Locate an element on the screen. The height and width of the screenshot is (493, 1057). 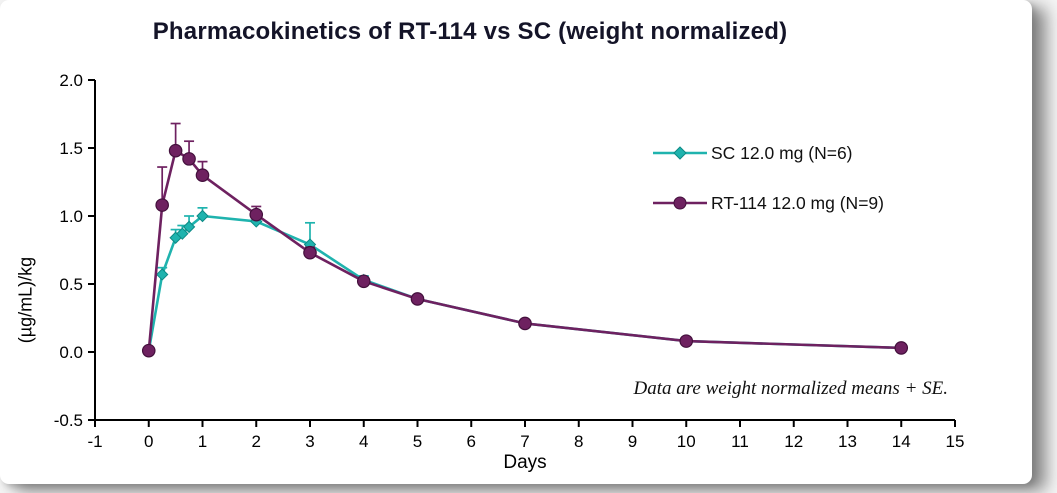
svg-text: 0.5 is located at coordinates (71, 284).